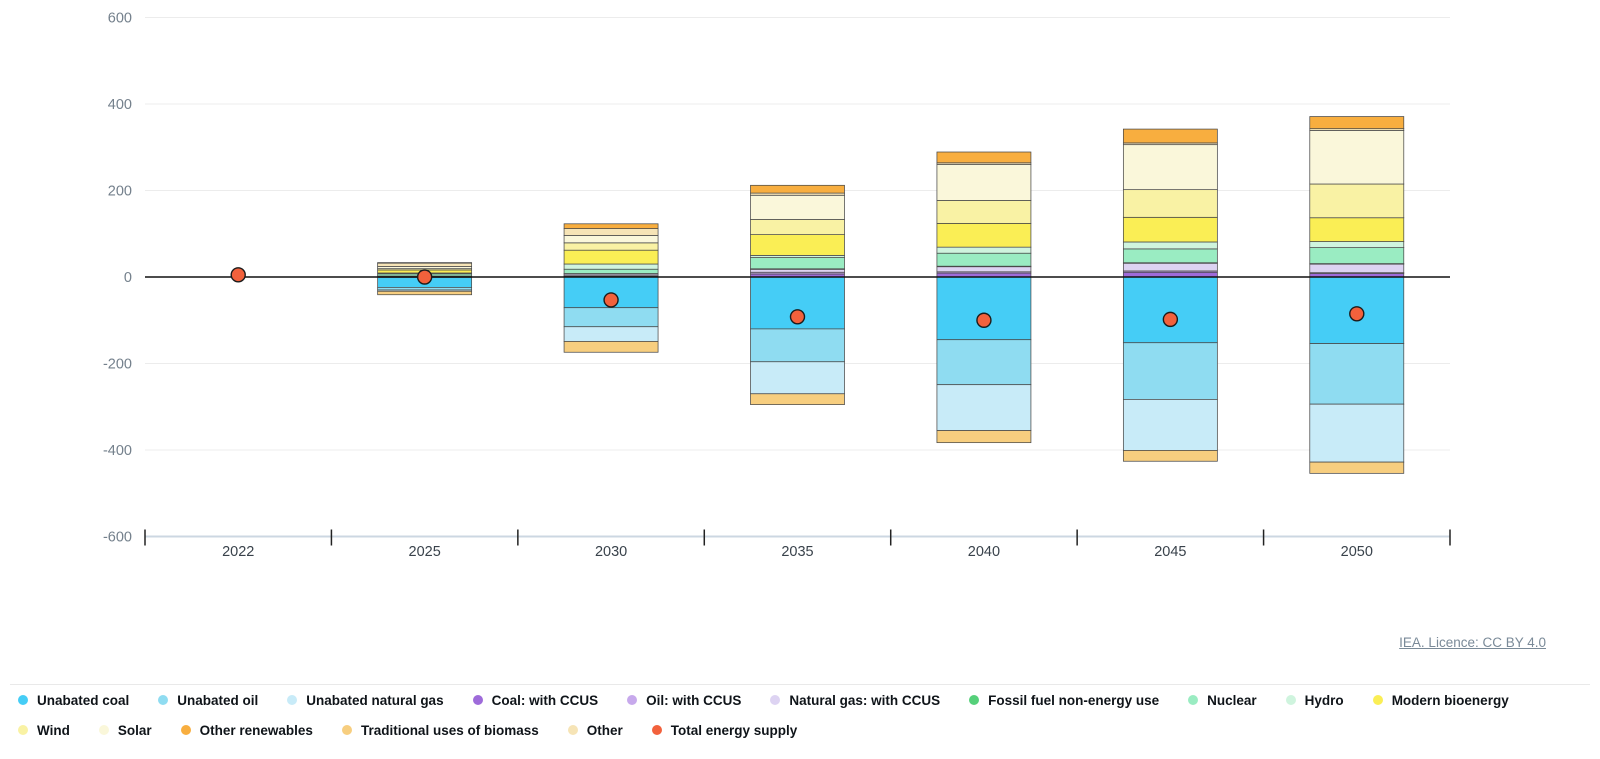 Image resolution: width=1600 pixels, height=759 pixels. What do you see at coordinates (375, 700) in the screenshot?
I see `legend-label: Unabated natural gas` at bounding box center [375, 700].